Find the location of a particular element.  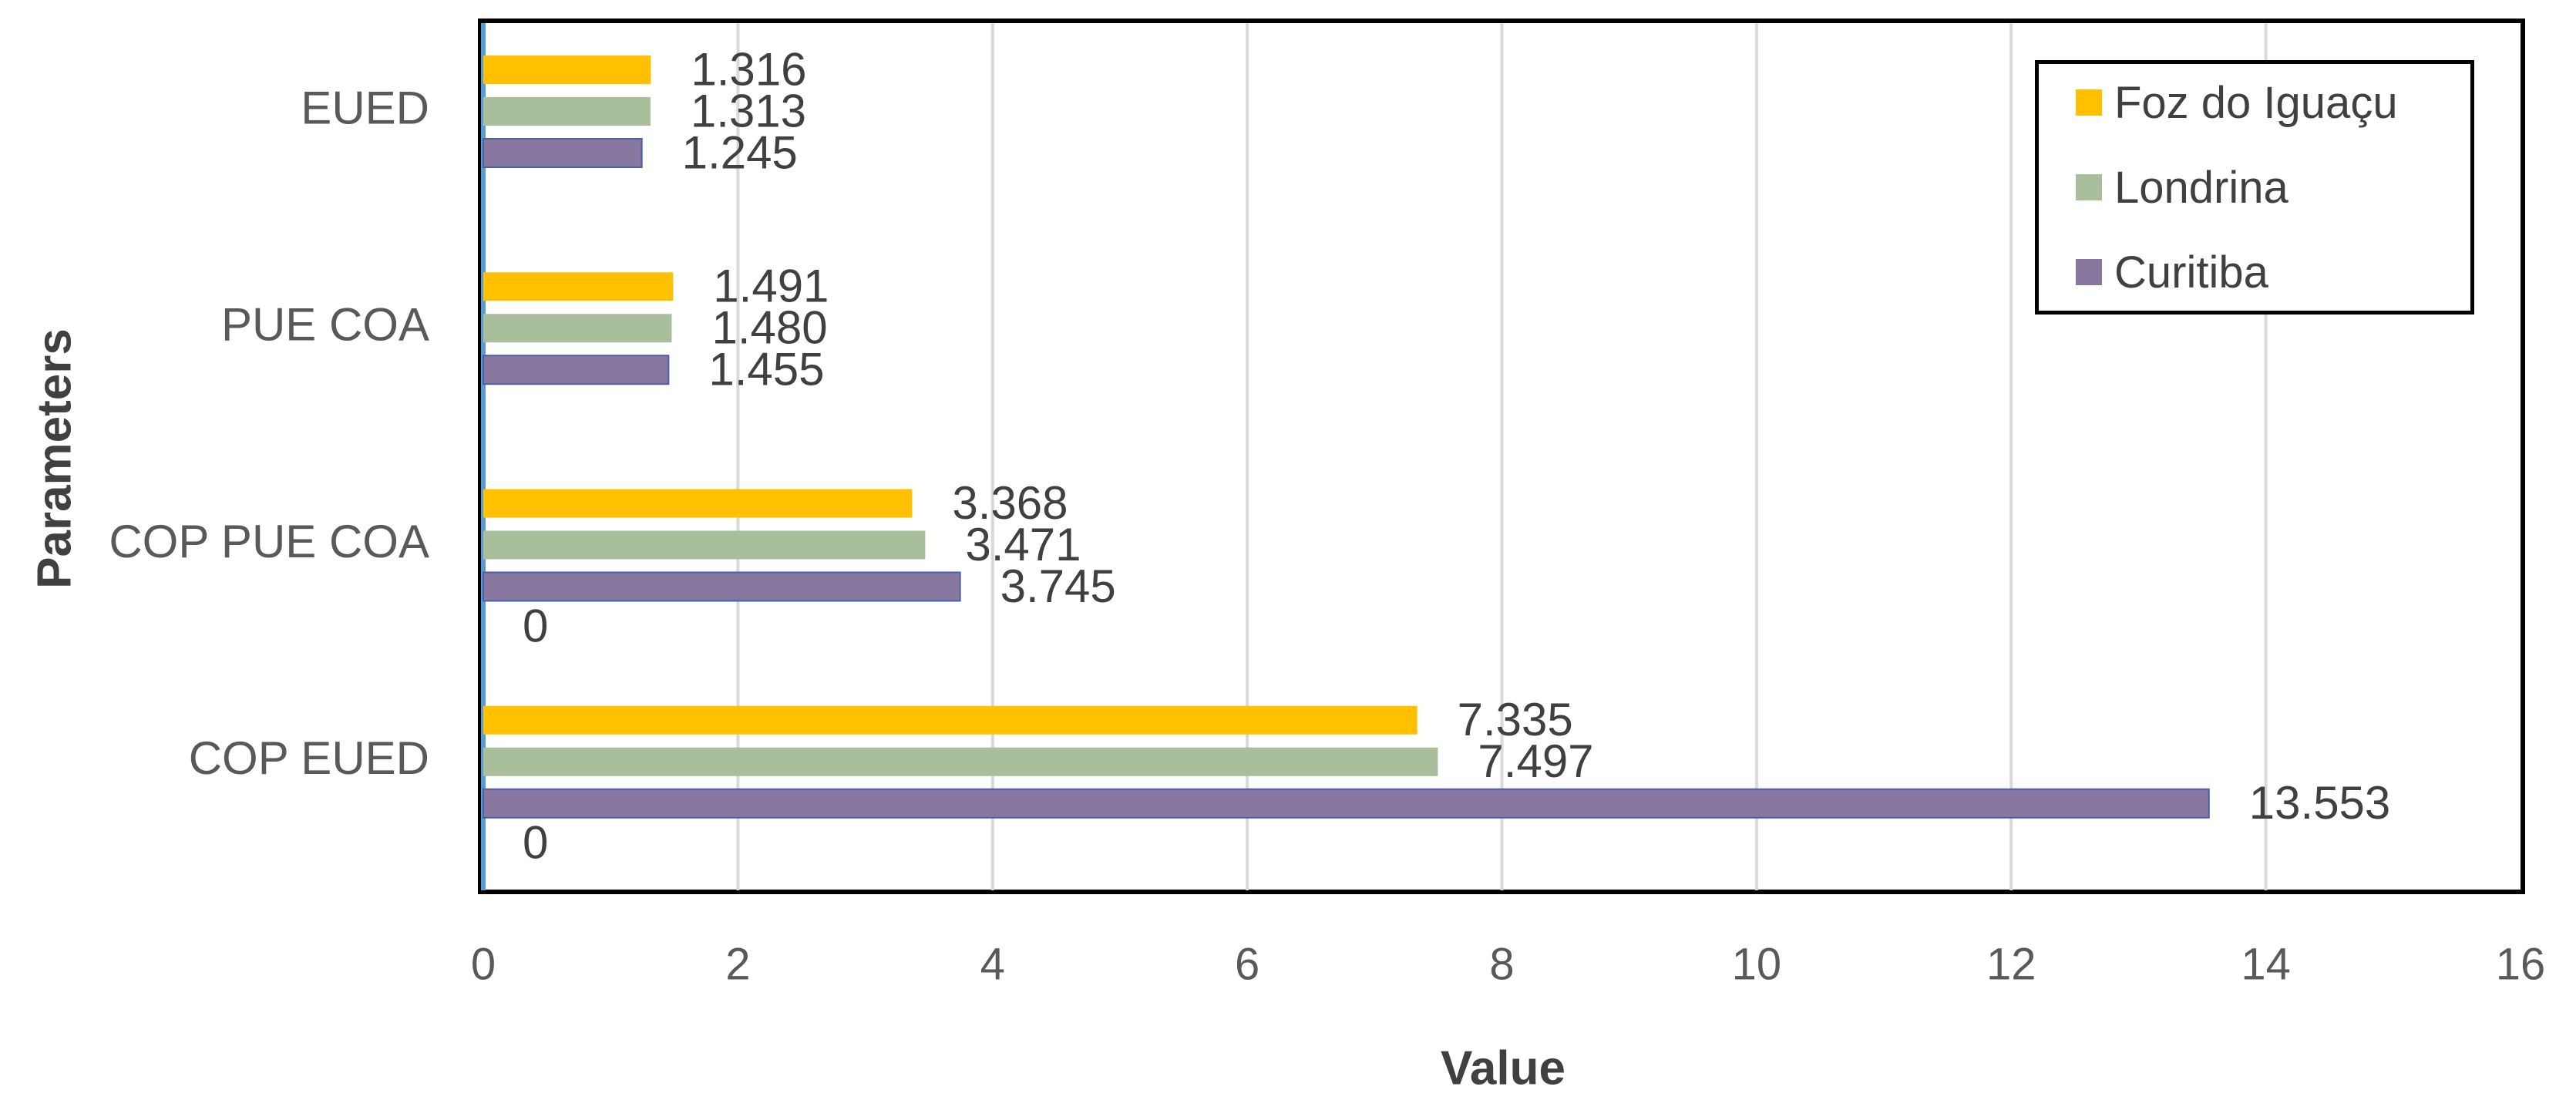

bar-value-label: 1.245 is located at coordinates (740, 152).